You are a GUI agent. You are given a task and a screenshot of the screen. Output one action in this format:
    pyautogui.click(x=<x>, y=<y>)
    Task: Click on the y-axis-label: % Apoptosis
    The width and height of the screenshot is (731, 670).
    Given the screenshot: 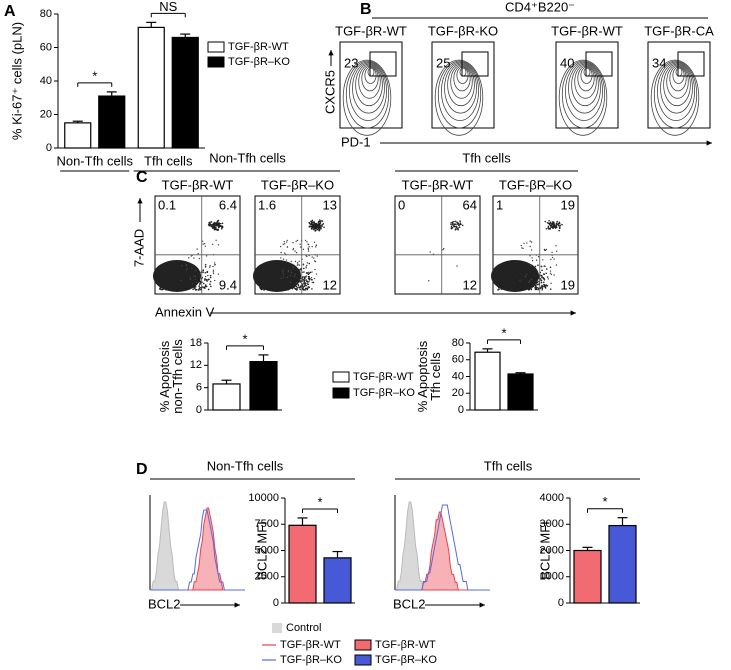 What is the action you would take?
    pyautogui.click(x=164, y=376)
    